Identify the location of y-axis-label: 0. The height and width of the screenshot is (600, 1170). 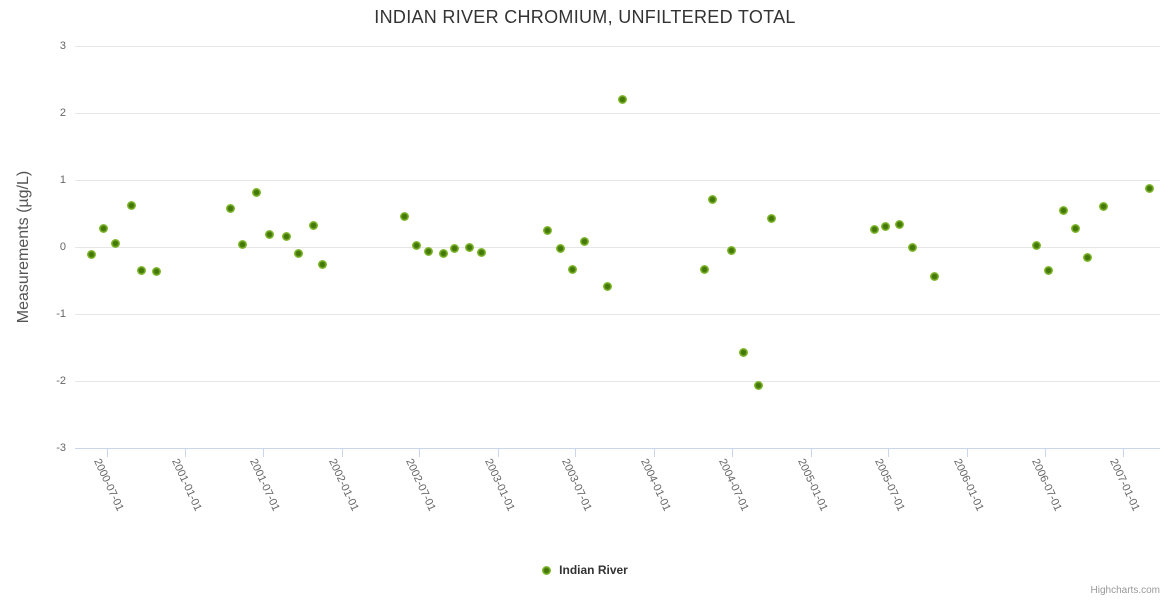
(62, 247).